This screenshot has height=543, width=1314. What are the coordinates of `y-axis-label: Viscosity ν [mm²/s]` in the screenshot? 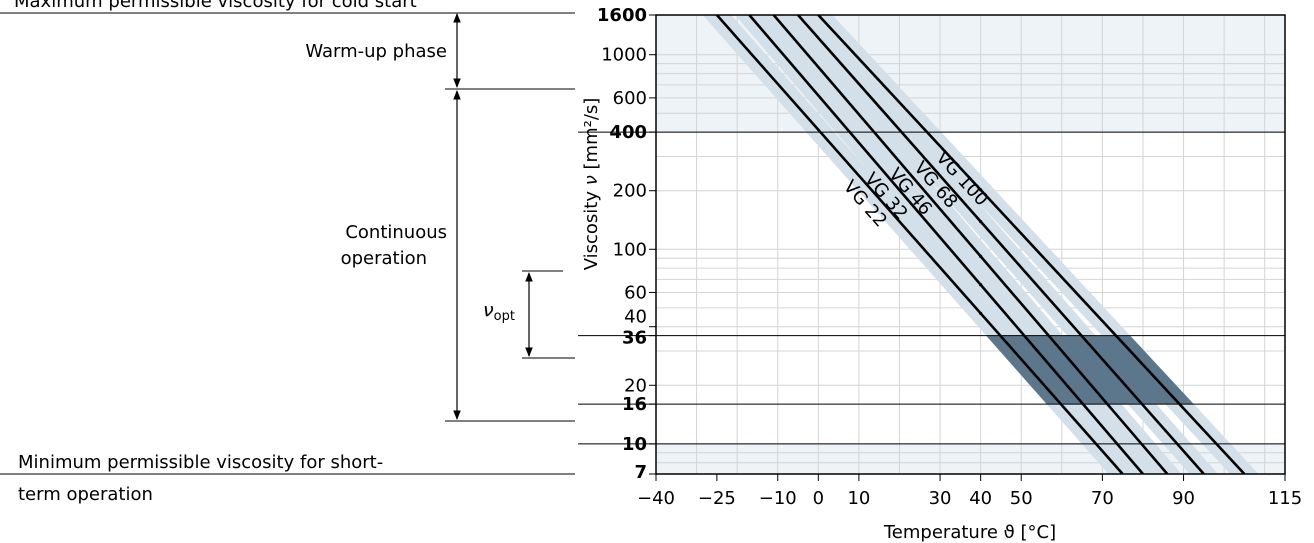 It's located at (591, 184).